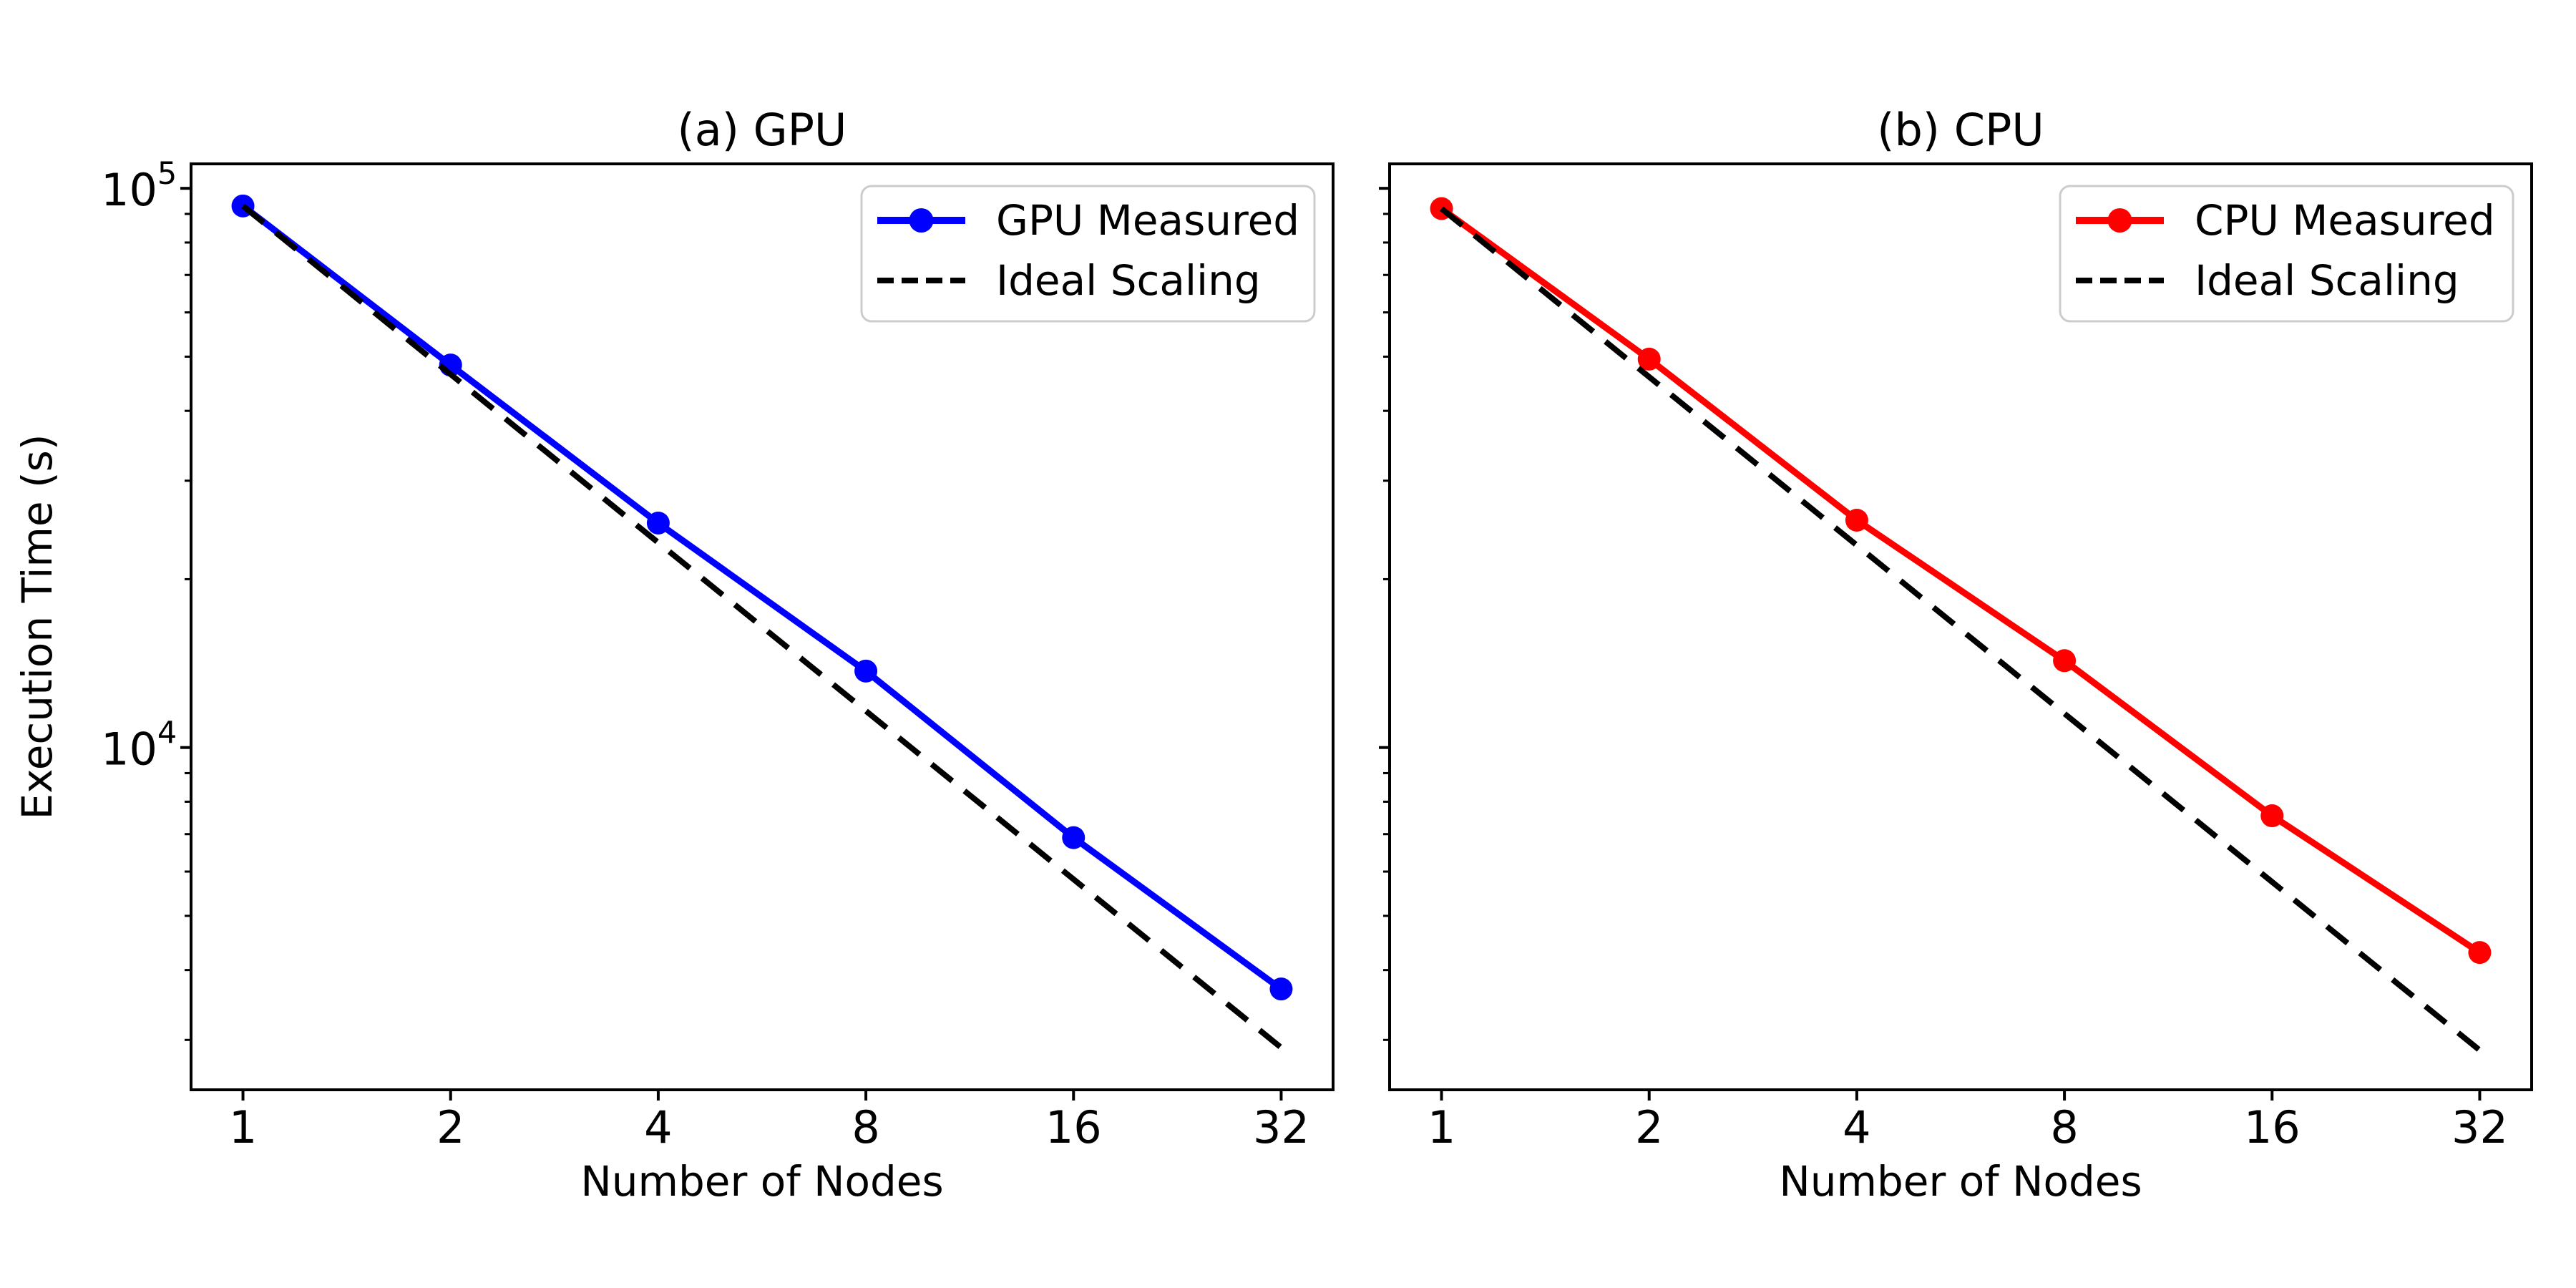  I want to click on legend-label: GPU Measured, so click(1147, 220).